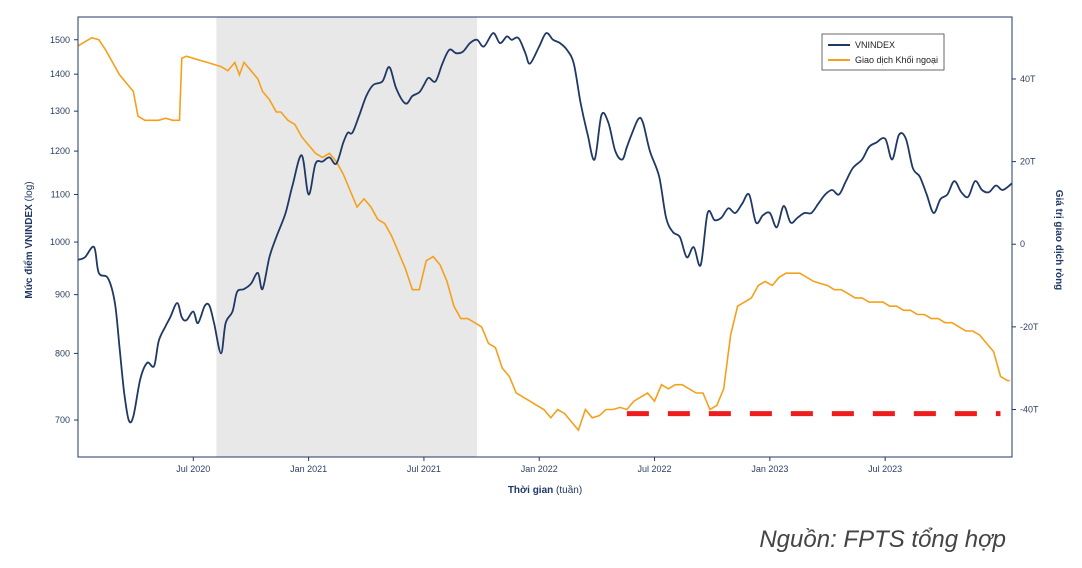 Image resolution: width=1082 pixels, height=568 pixels. What do you see at coordinates (60, 242) in the screenshot?
I see `y-left-tick-label: 1000` at bounding box center [60, 242].